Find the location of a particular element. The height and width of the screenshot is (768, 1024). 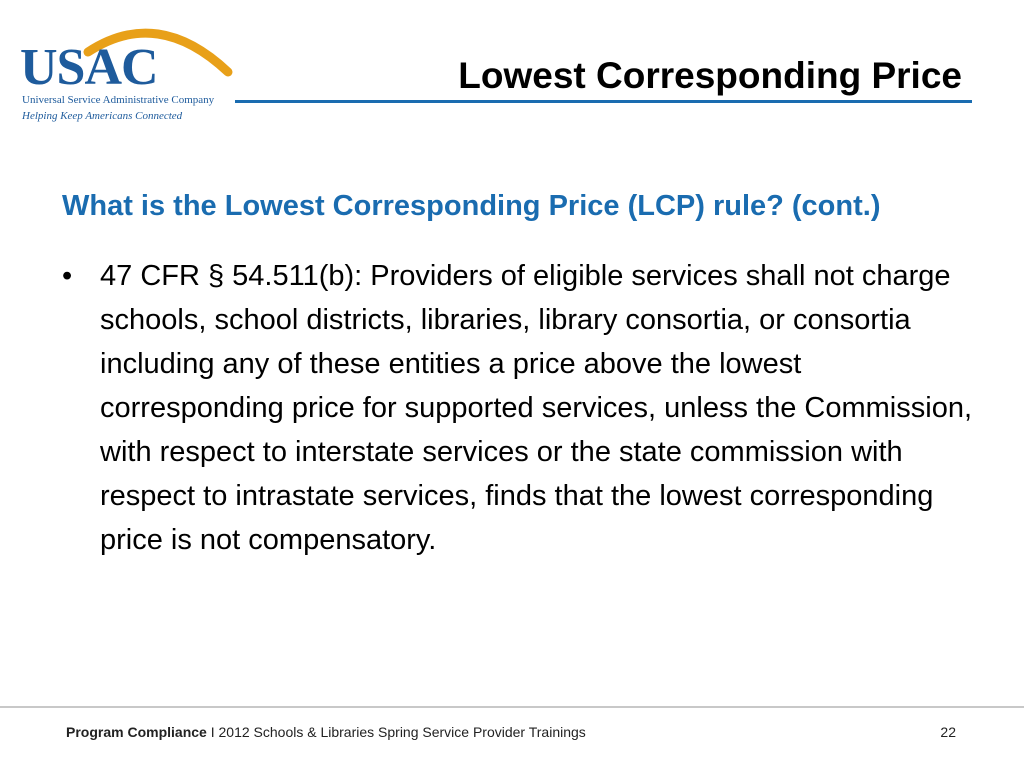

slide-title: Lowest Corresponding Price is located at coordinates (710, 75).